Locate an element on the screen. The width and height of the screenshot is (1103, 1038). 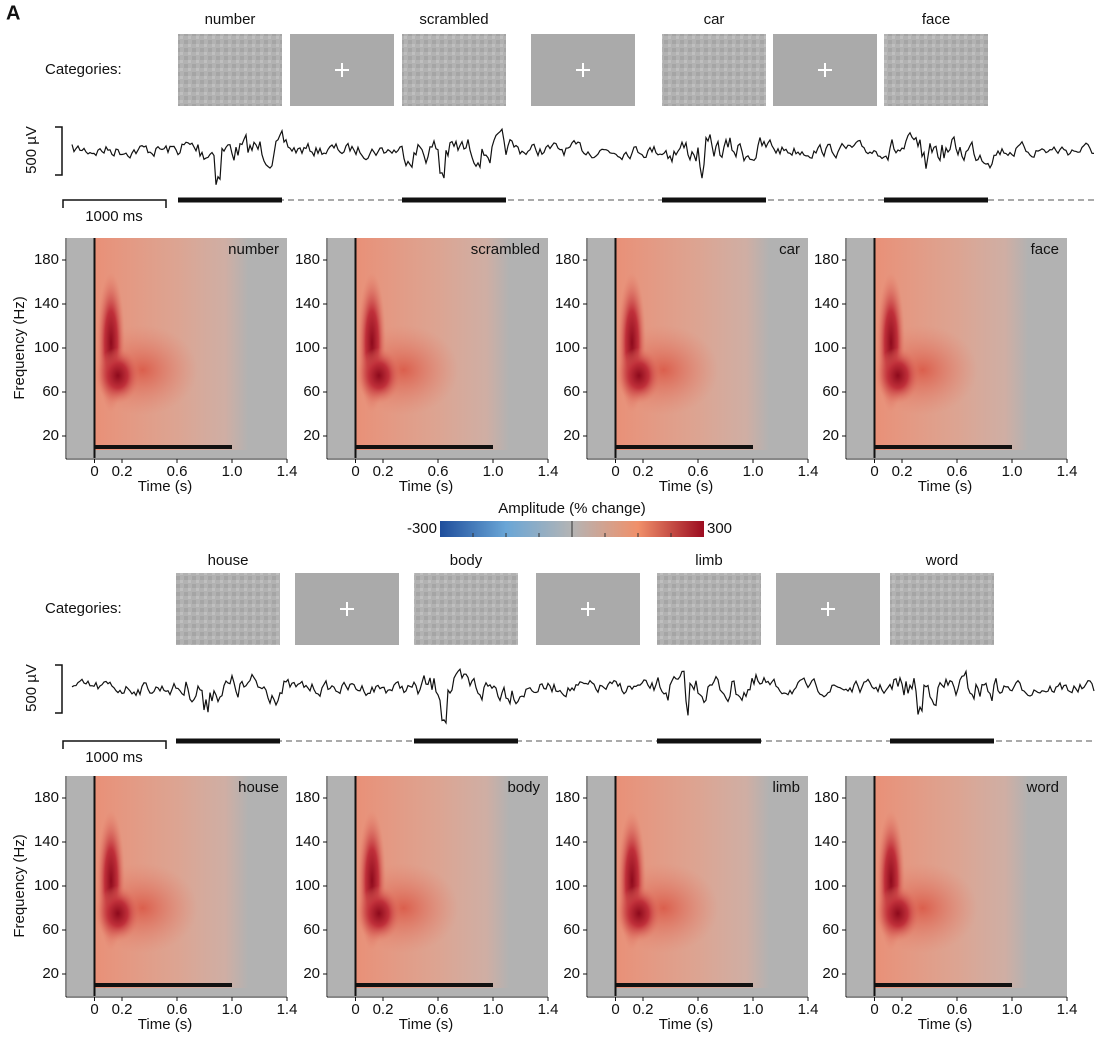
stimulus-label: scrambled is located at coordinates (453, 19).